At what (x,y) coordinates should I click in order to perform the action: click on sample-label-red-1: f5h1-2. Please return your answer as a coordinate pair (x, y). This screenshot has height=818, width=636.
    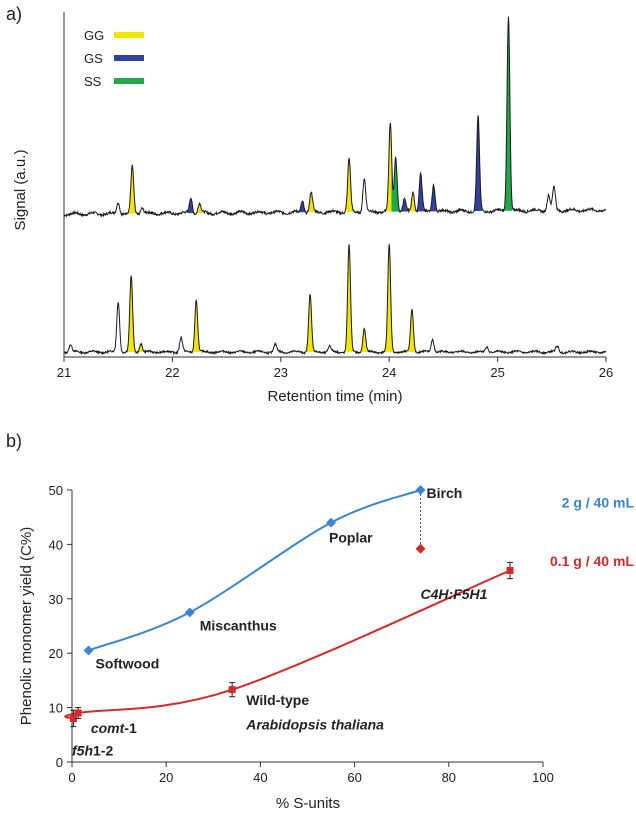
    Looking at the image, I should click on (92, 750).